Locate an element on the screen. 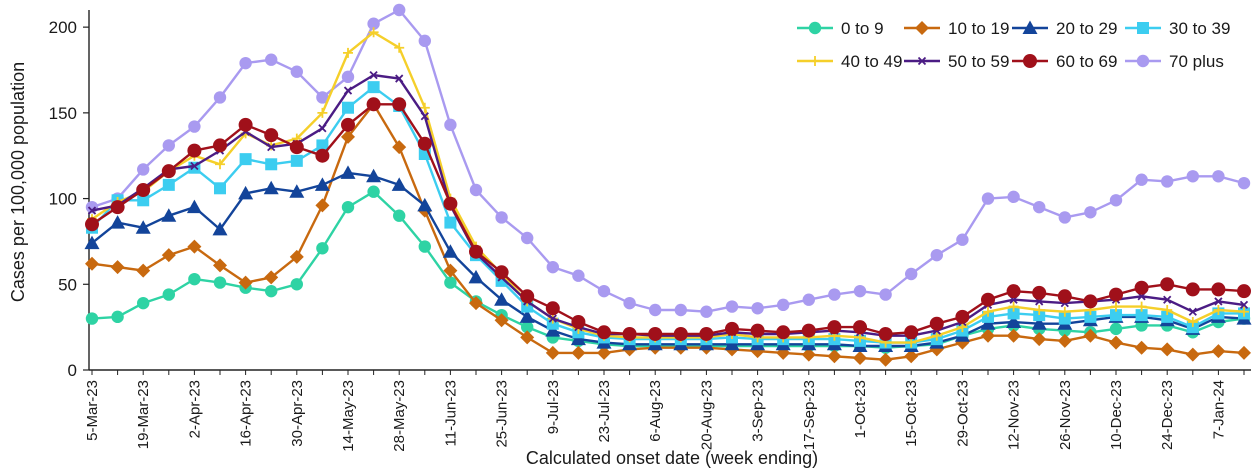 This screenshot has height=472, width=1259. x-tick-label: 24-Dec-23 is located at coordinates (1167, 415).